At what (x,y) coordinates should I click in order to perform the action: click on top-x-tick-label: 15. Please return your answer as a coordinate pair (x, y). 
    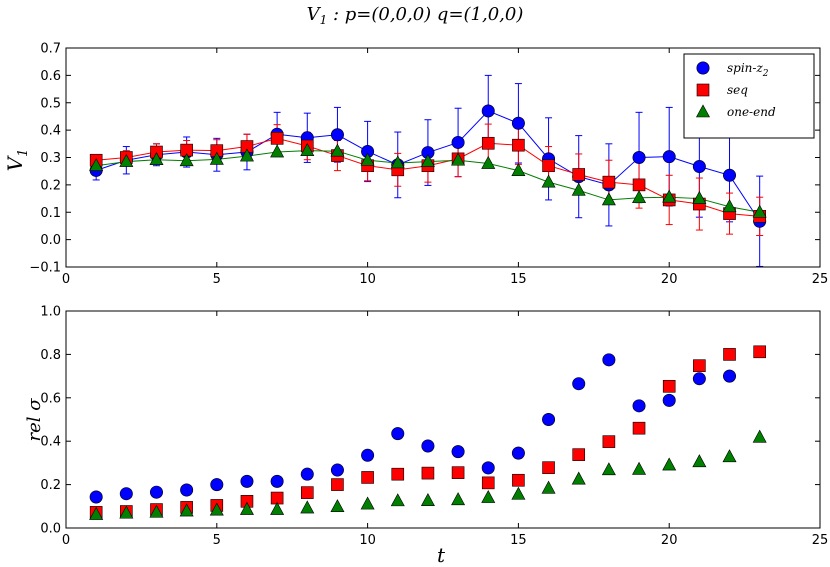
    Looking at the image, I should click on (518, 279).